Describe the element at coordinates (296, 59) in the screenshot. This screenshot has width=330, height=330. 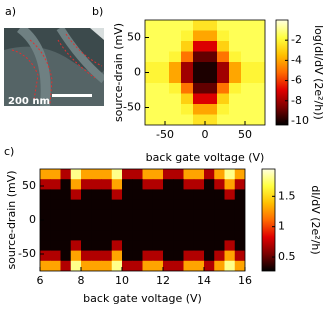
I see `colorbar-tick-label: -4` at that location.